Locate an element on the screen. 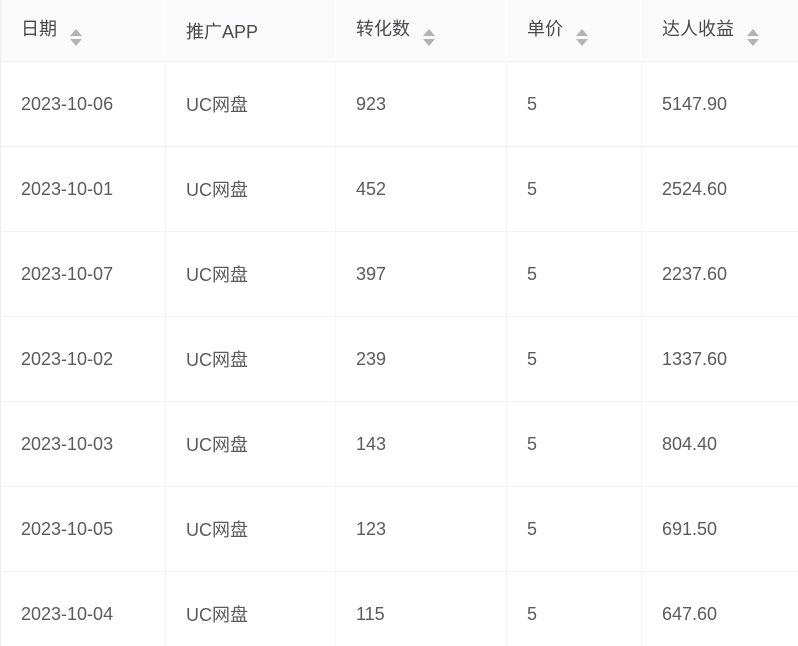 The height and width of the screenshot is (646, 798). cell-earnings: 1337.60 is located at coordinates (720, 359).